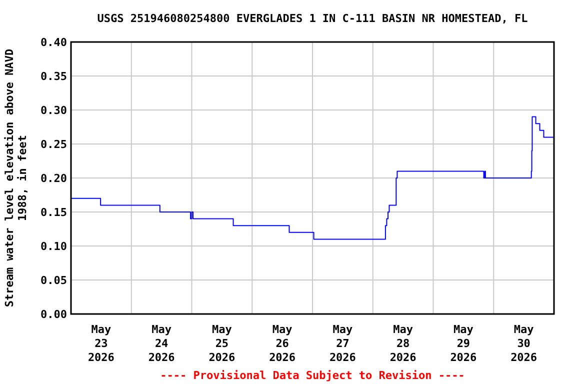 The width and height of the screenshot is (576, 384). Describe the element at coordinates (342, 343) in the screenshot. I see `x-tick-label: May 27 2026` at that location.